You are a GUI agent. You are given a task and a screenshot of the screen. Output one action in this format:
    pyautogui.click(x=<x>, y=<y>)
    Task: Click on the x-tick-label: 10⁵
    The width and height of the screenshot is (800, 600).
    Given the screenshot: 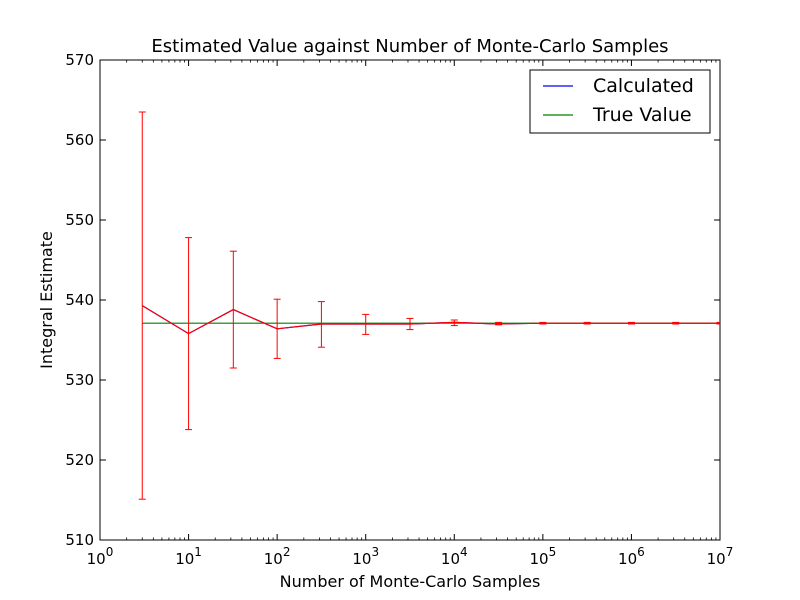 What is the action you would take?
    pyautogui.click(x=542, y=556)
    